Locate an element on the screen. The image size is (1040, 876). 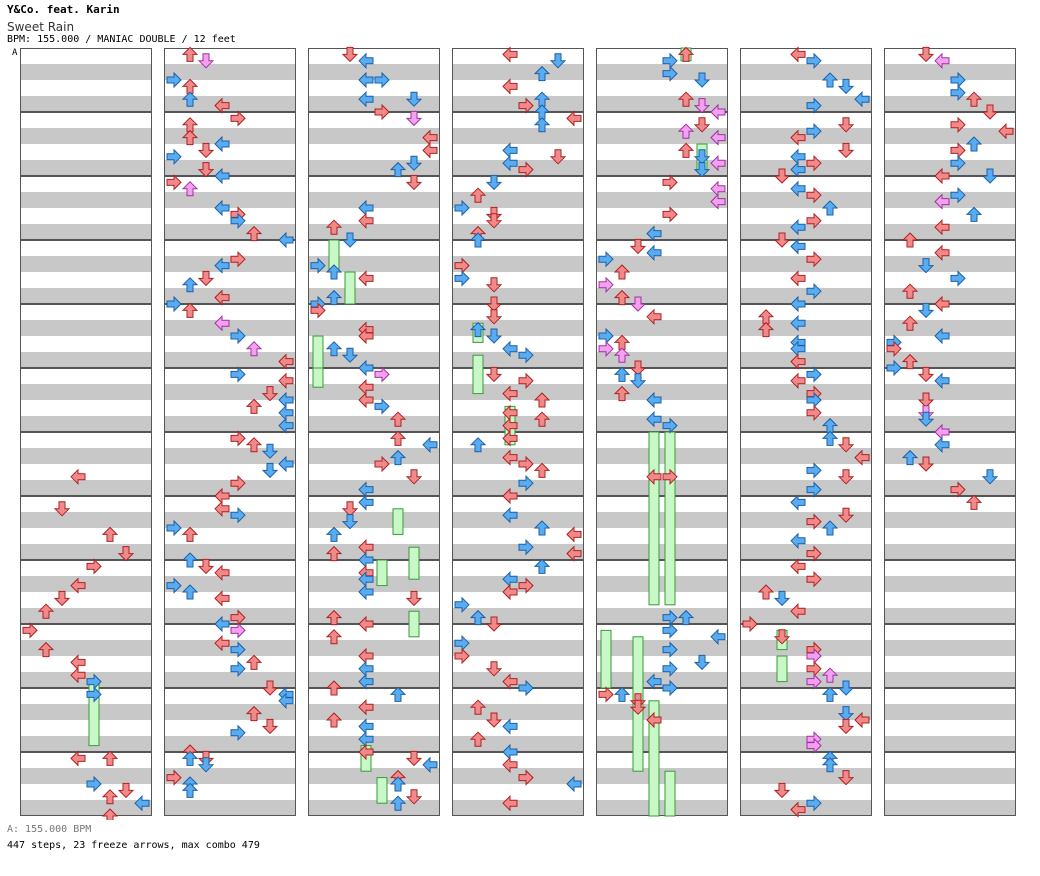
freeze-arrow is located at coordinates (670, 518).